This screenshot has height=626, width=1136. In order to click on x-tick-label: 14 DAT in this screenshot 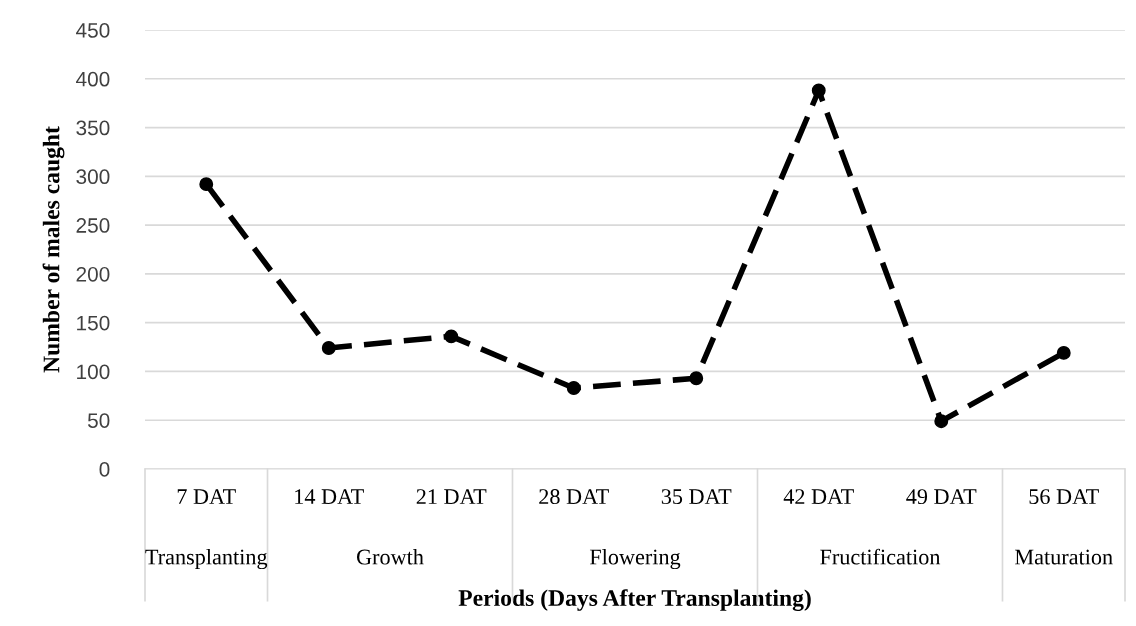, I will do `click(329, 496)`.